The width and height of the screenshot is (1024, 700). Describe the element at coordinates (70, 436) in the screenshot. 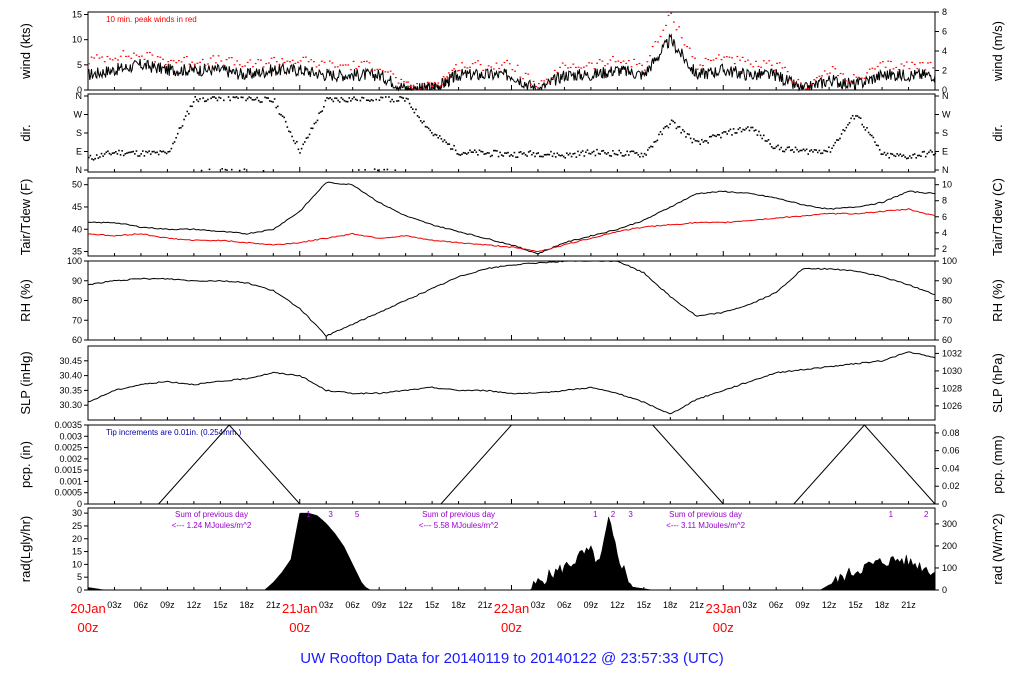

I see `y-tick-label-left: 0.003` at that location.